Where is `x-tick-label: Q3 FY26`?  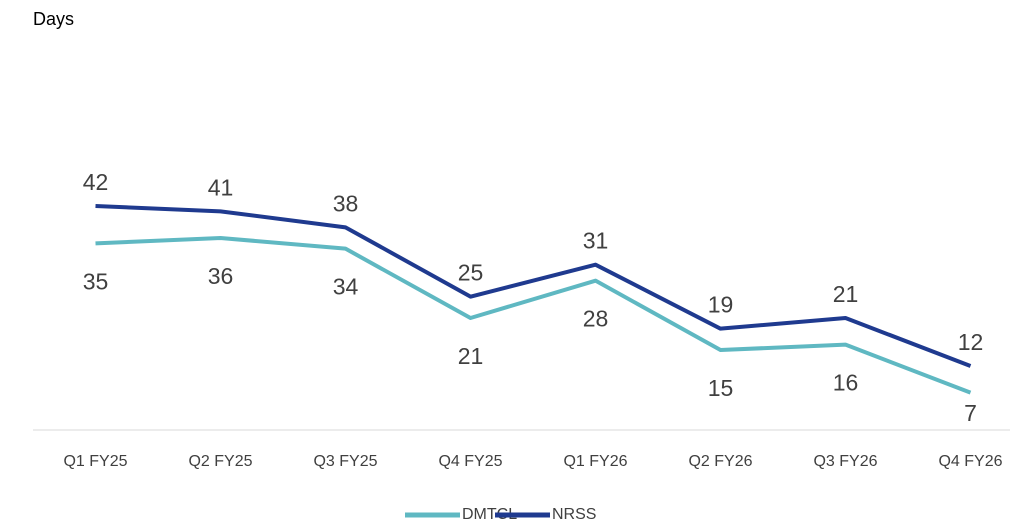 x-tick-label: Q3 FY26 is located at coordinates (845, 461).